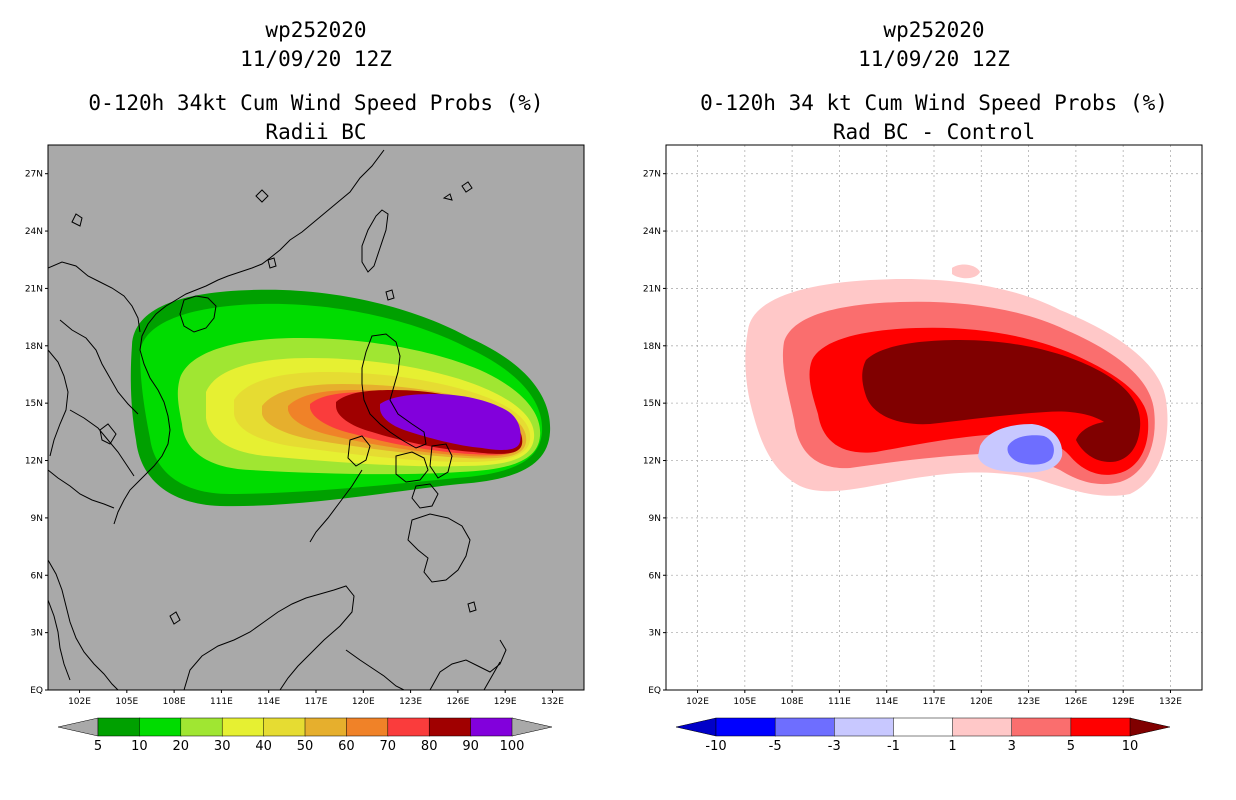  I want to click on right-colorbar: -10 -5 -3 -1 1 3 5 10, so click(923, 735).